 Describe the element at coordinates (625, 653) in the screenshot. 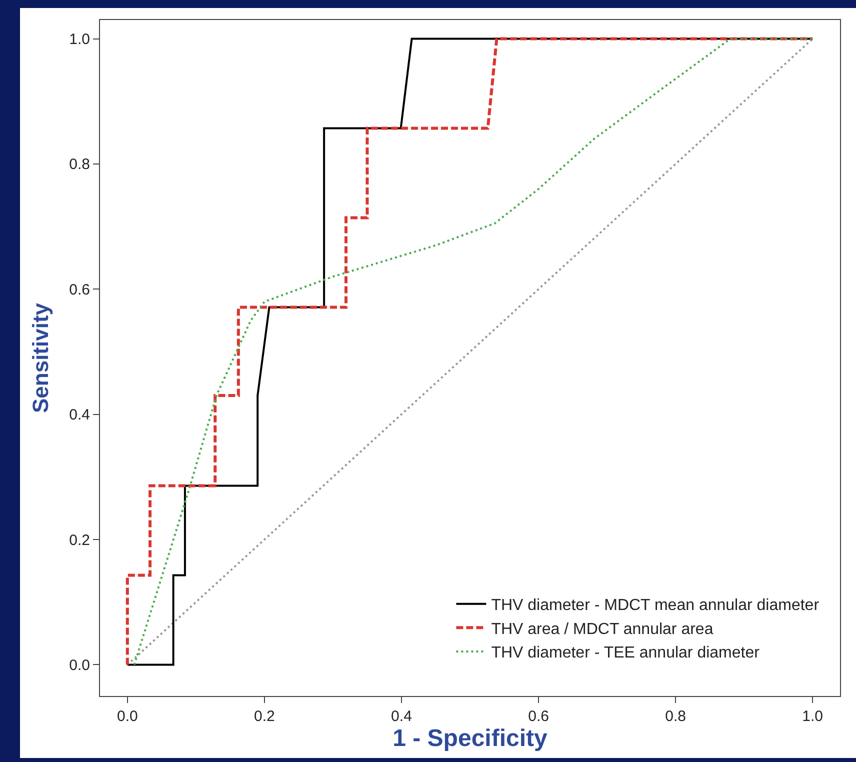

I see `legend-label: THV diameter - TEE annular diameter` at that location.